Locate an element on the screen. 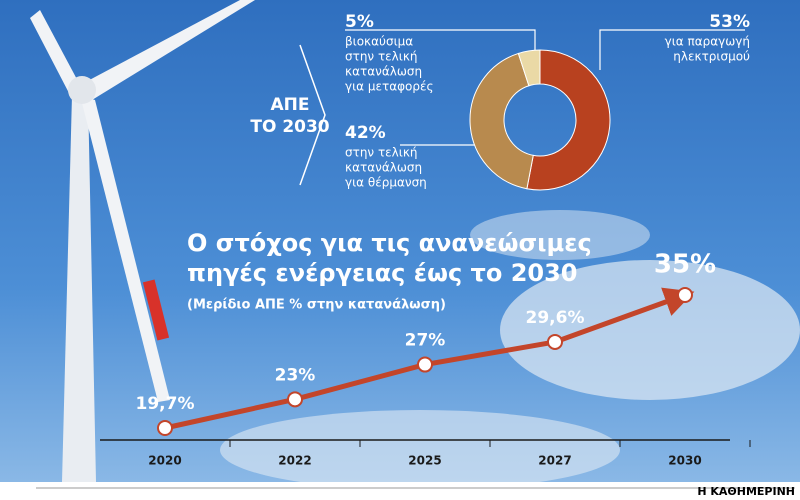  value-label: 19,7% is located at coordinates (165, 404).